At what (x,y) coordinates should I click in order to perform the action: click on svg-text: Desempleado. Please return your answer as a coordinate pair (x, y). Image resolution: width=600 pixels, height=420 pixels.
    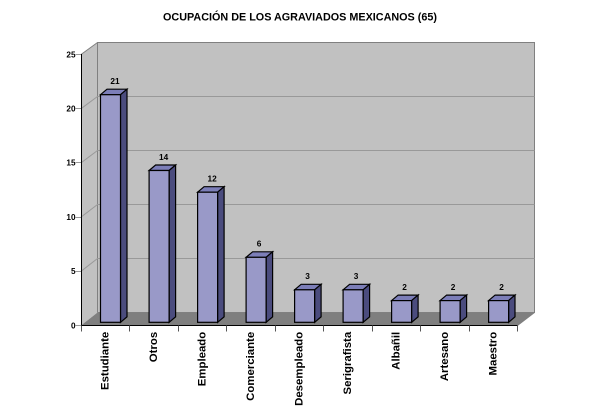
    Looking at the image, I should click on (299, 369).